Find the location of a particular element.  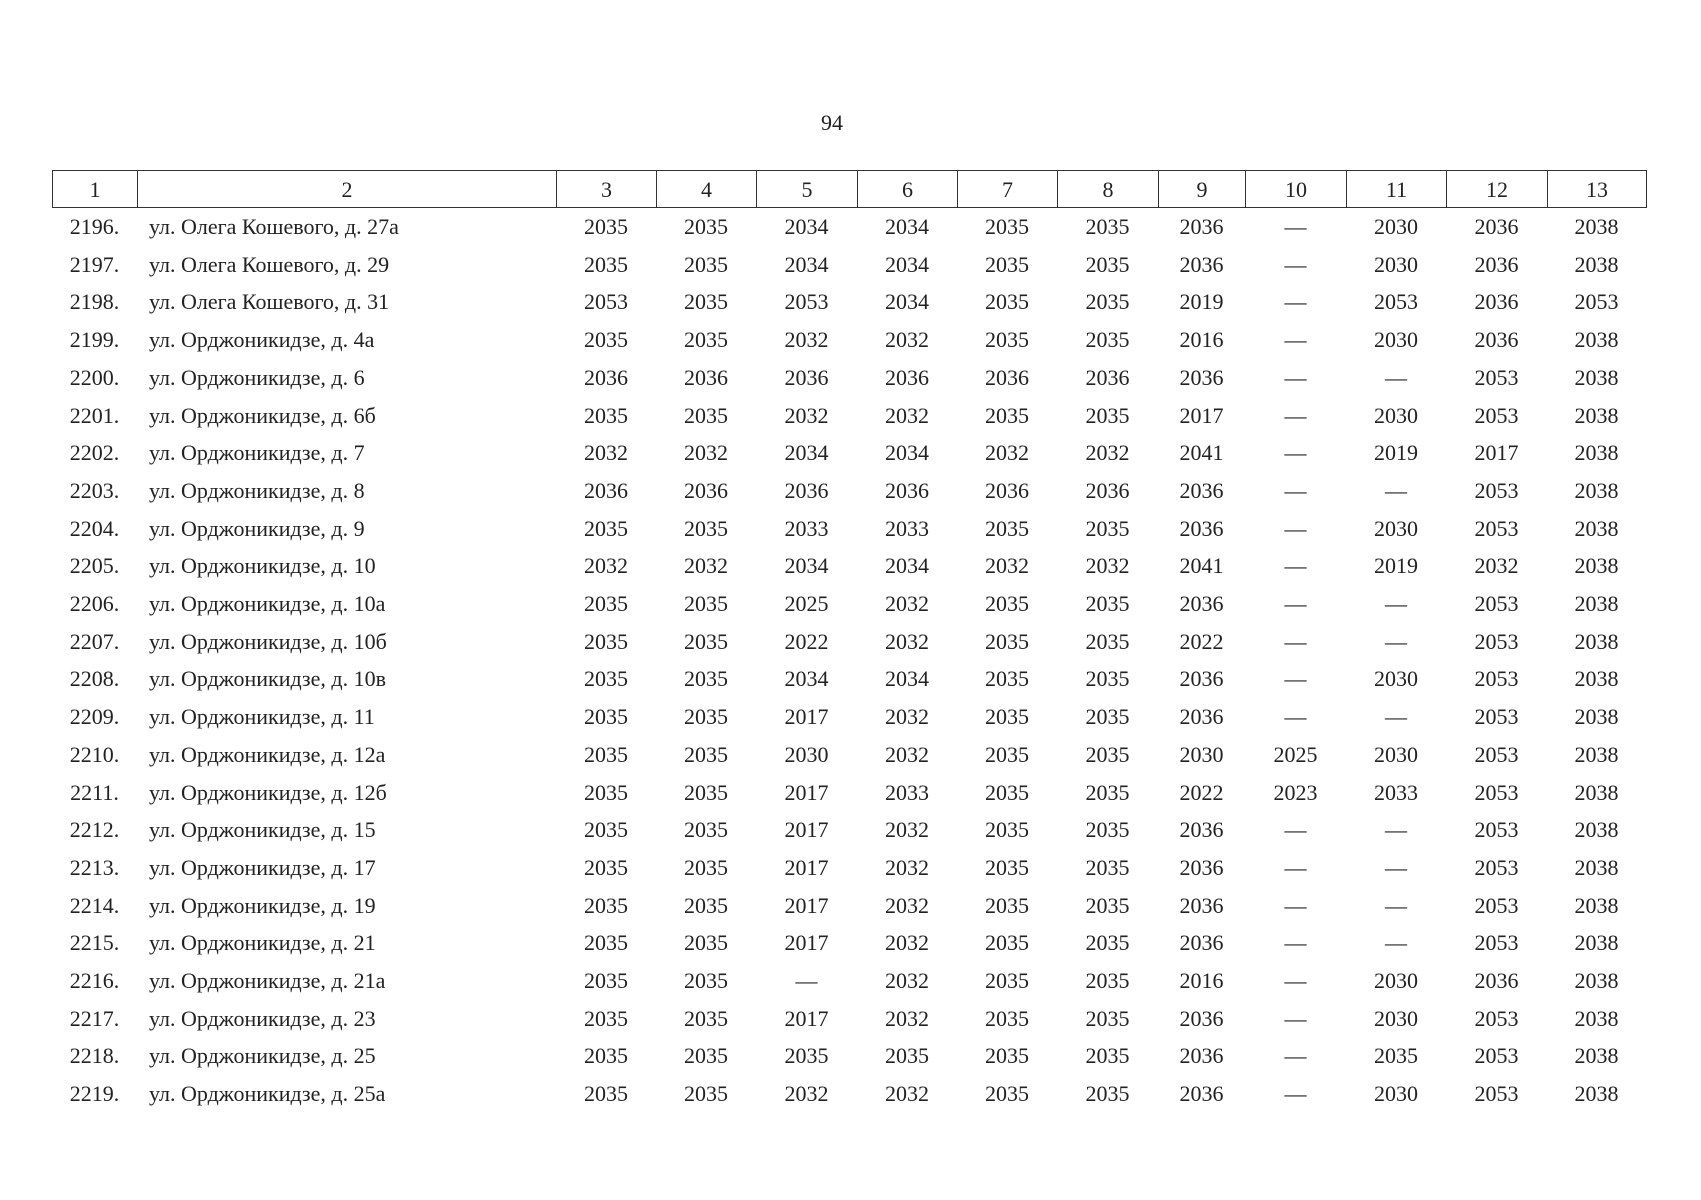

address-cell: ул. Орджоникидзе, д. 25 is located at coordinates (262, 1056).